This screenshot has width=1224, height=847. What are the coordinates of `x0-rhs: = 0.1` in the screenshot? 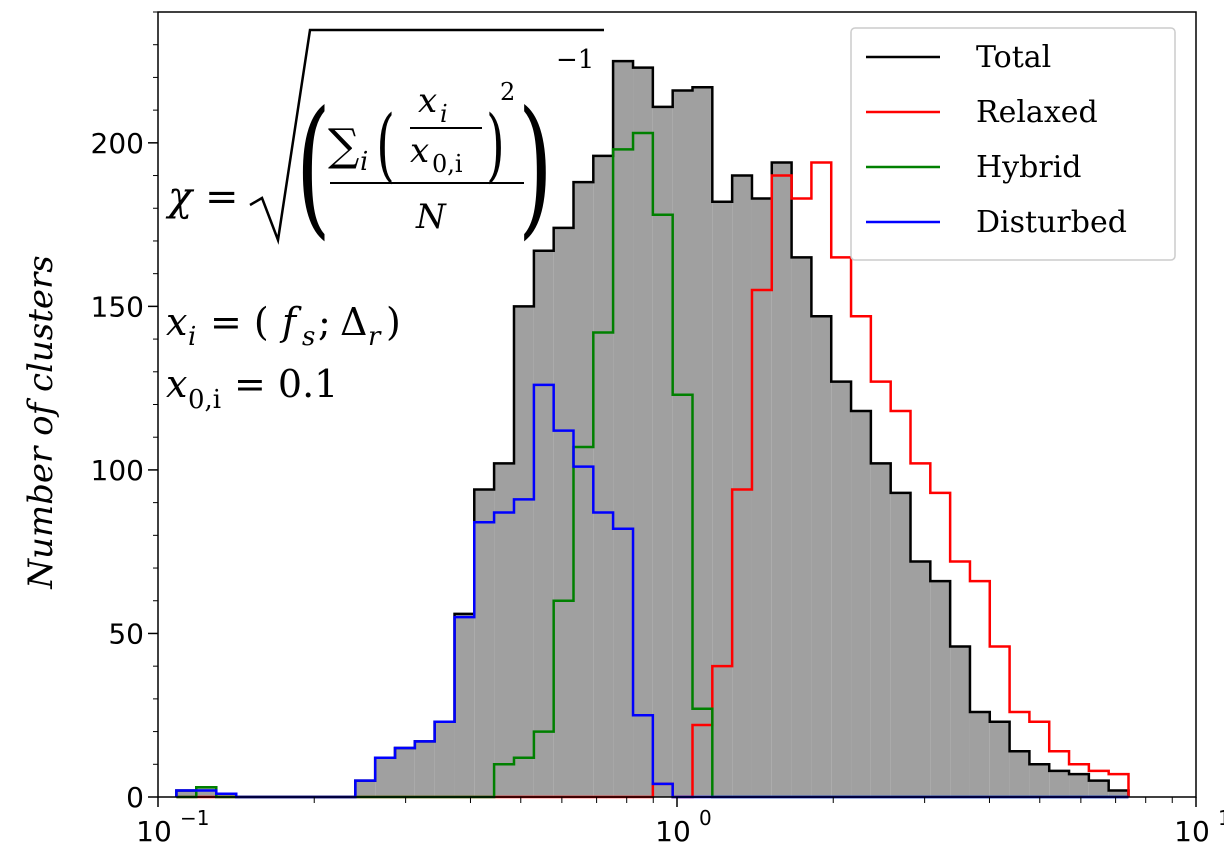 It's located at (286, 384).